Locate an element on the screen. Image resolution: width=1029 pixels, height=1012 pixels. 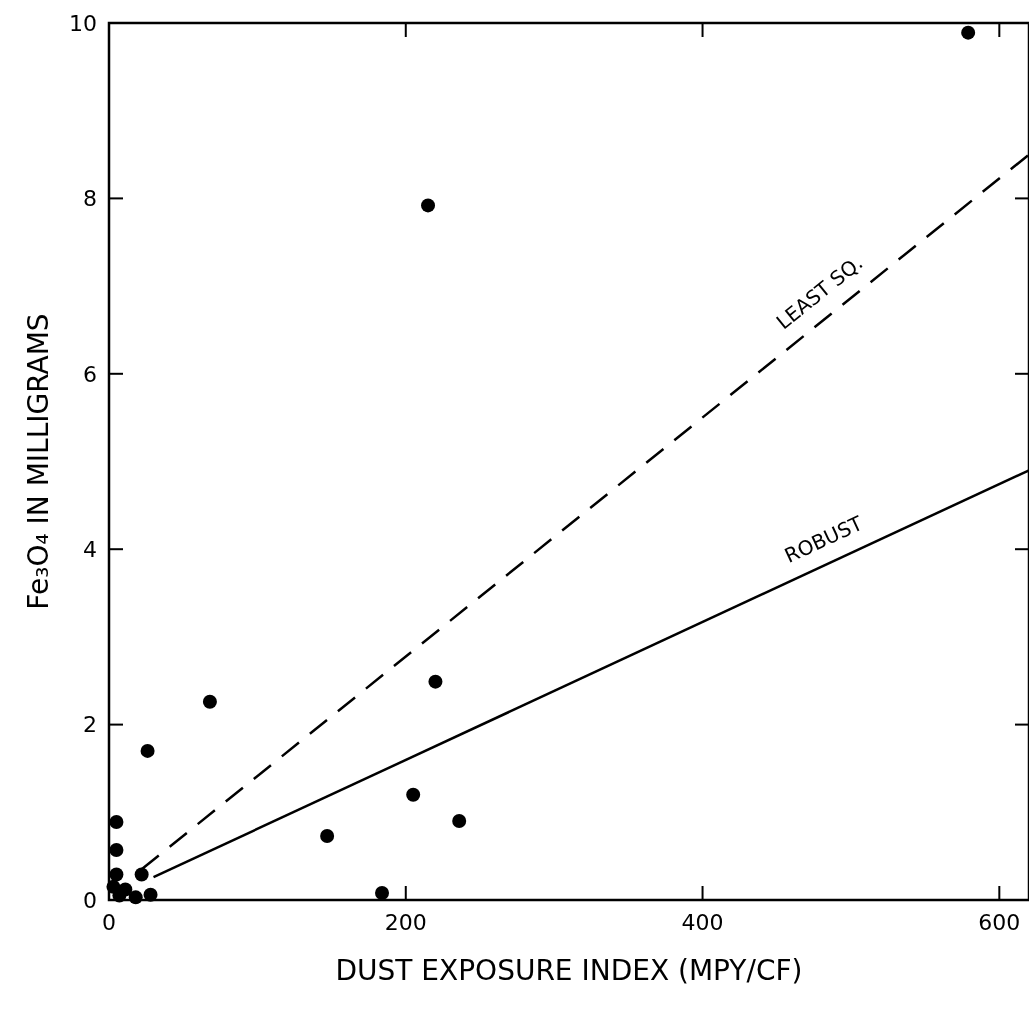
y-tick-label: 2 is located at coordinates (90, 725).